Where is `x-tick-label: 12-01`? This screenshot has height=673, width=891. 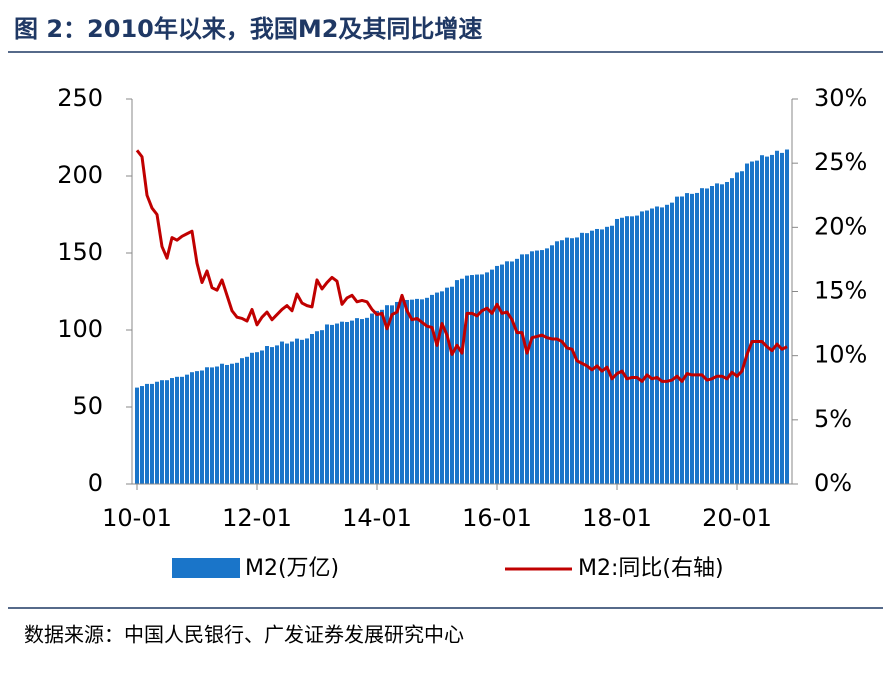 x-tick-label: 12-01 is located at coordinates (257, 518).